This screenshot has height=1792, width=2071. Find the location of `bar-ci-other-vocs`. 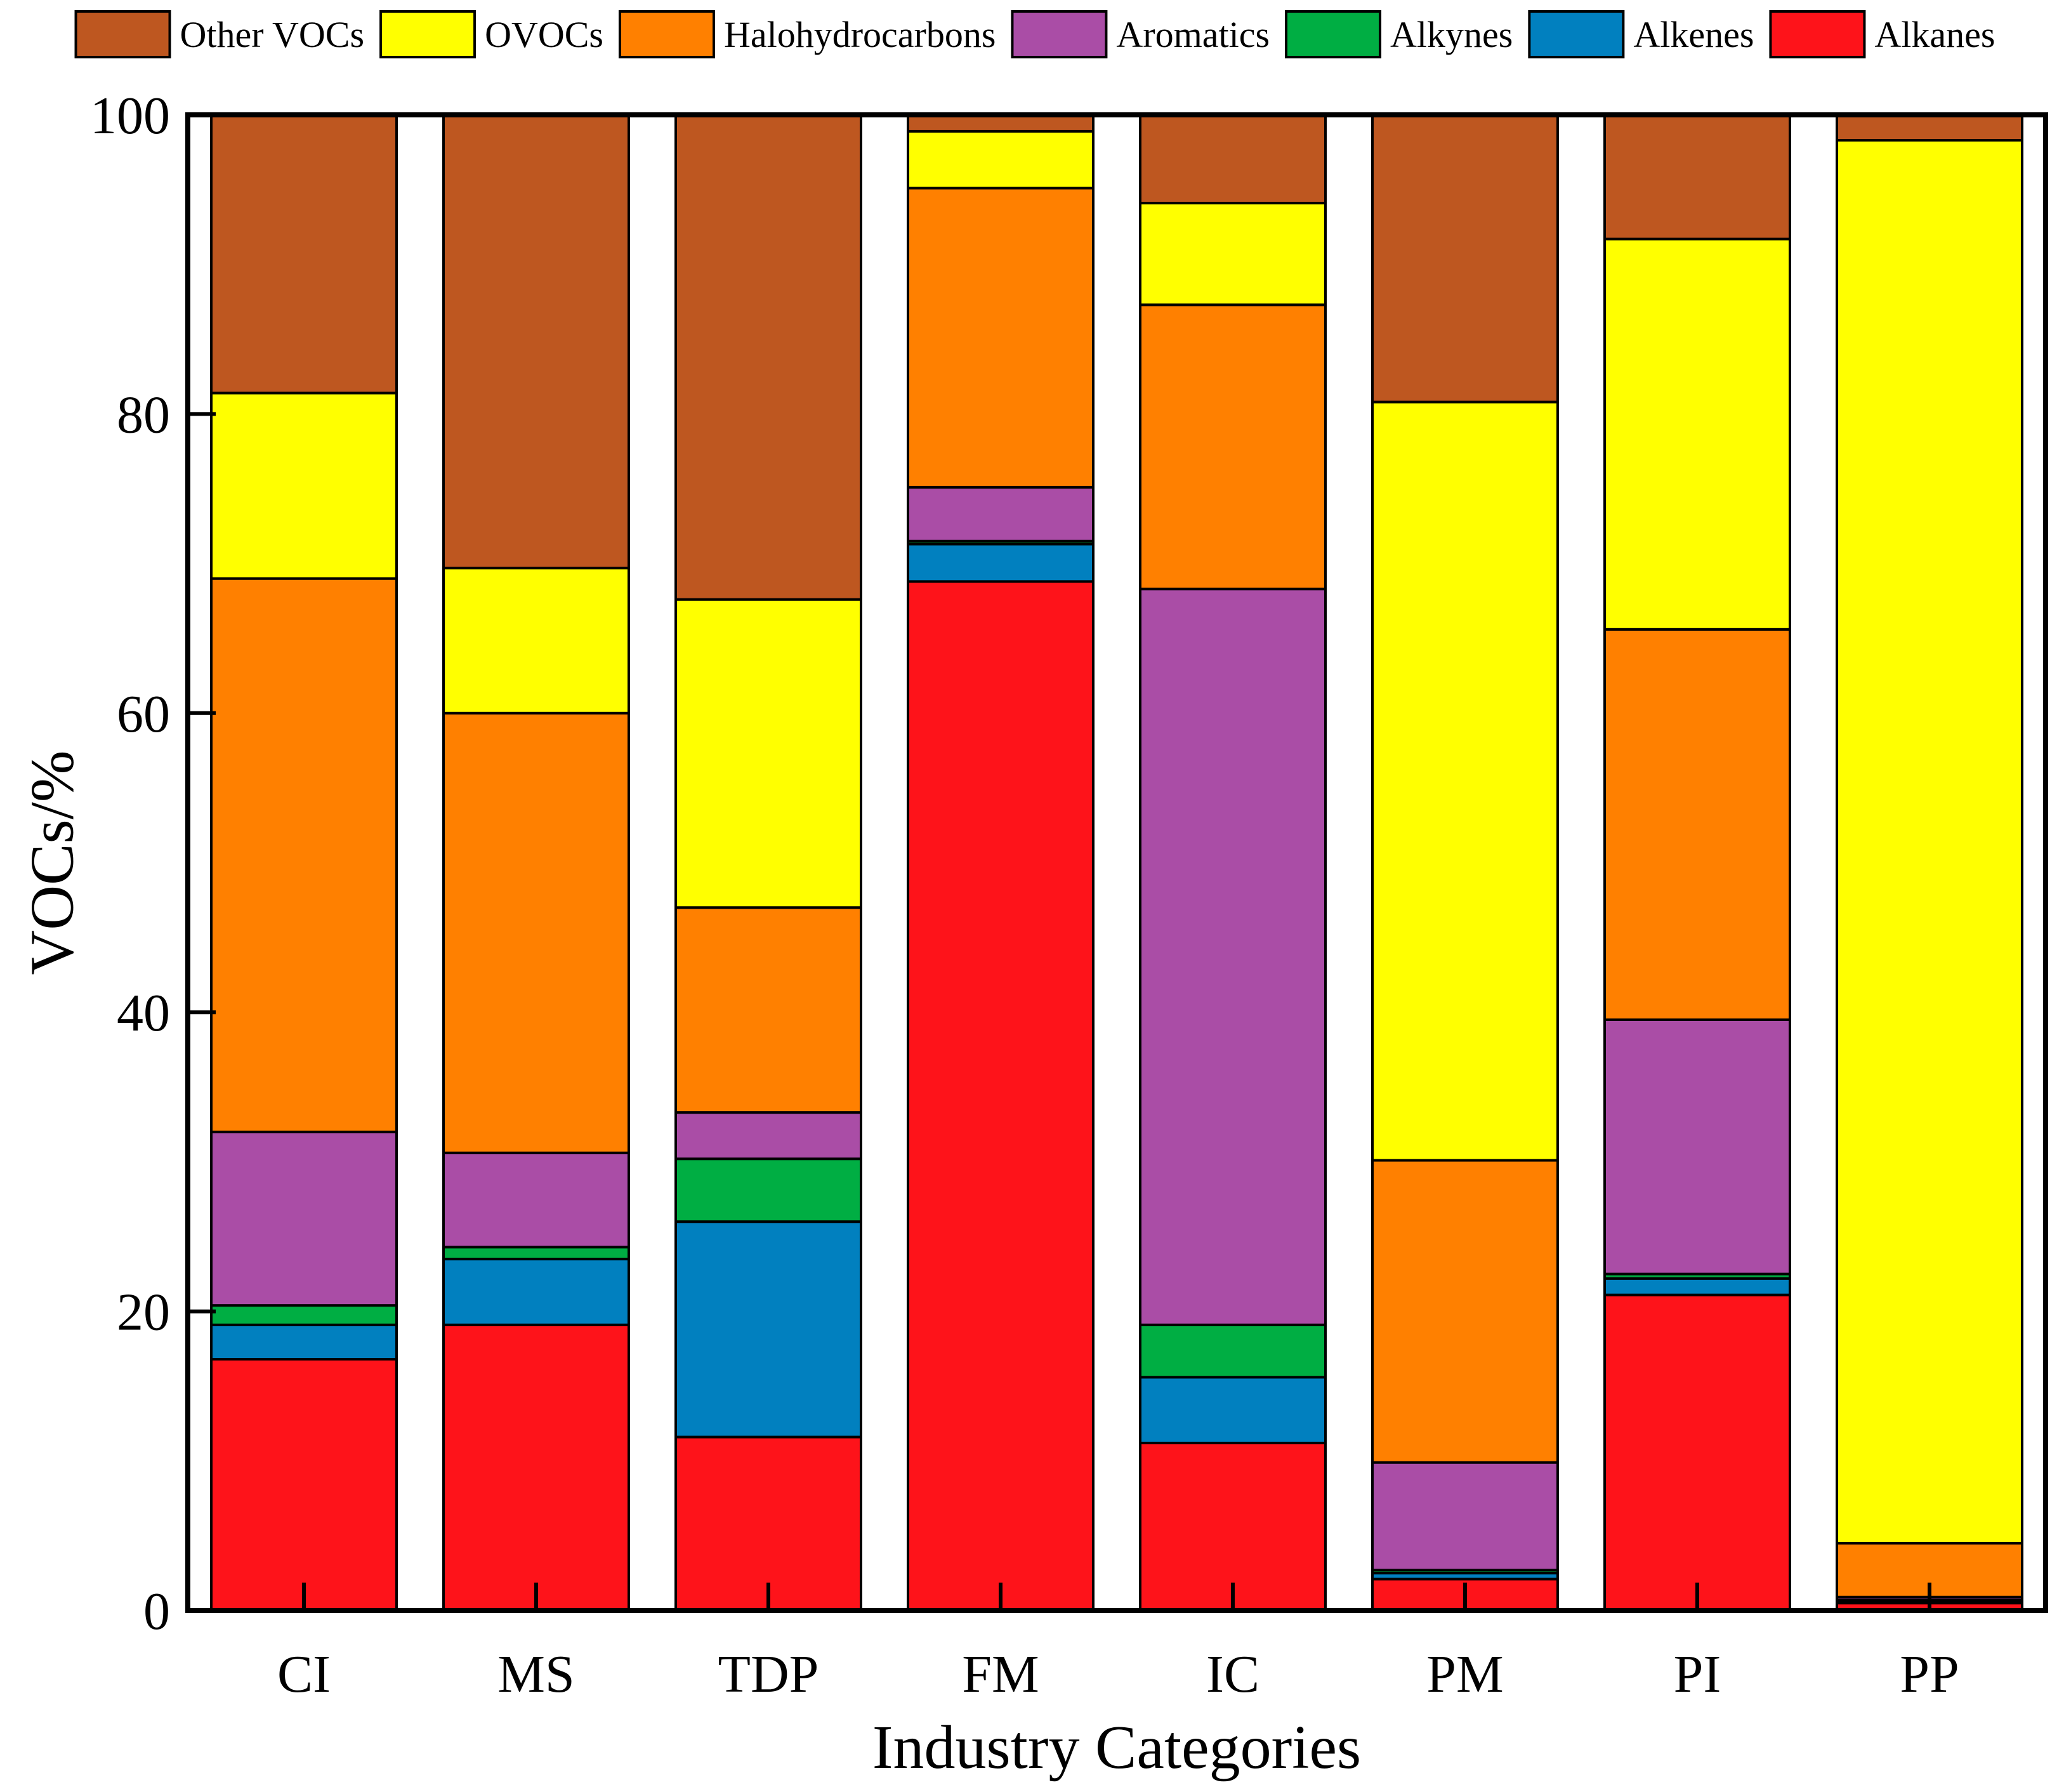

bar-ci-other-vocs is located at coordinates (304, 254).